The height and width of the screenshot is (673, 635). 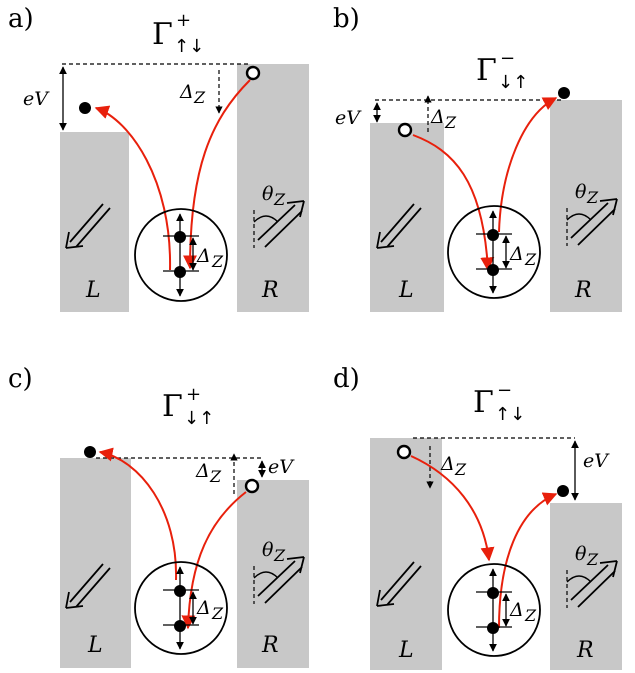 What do you see at coordinates (21, 19) in the screenshot?
I see `panel-label: a)` at bounding box center [21, 19].